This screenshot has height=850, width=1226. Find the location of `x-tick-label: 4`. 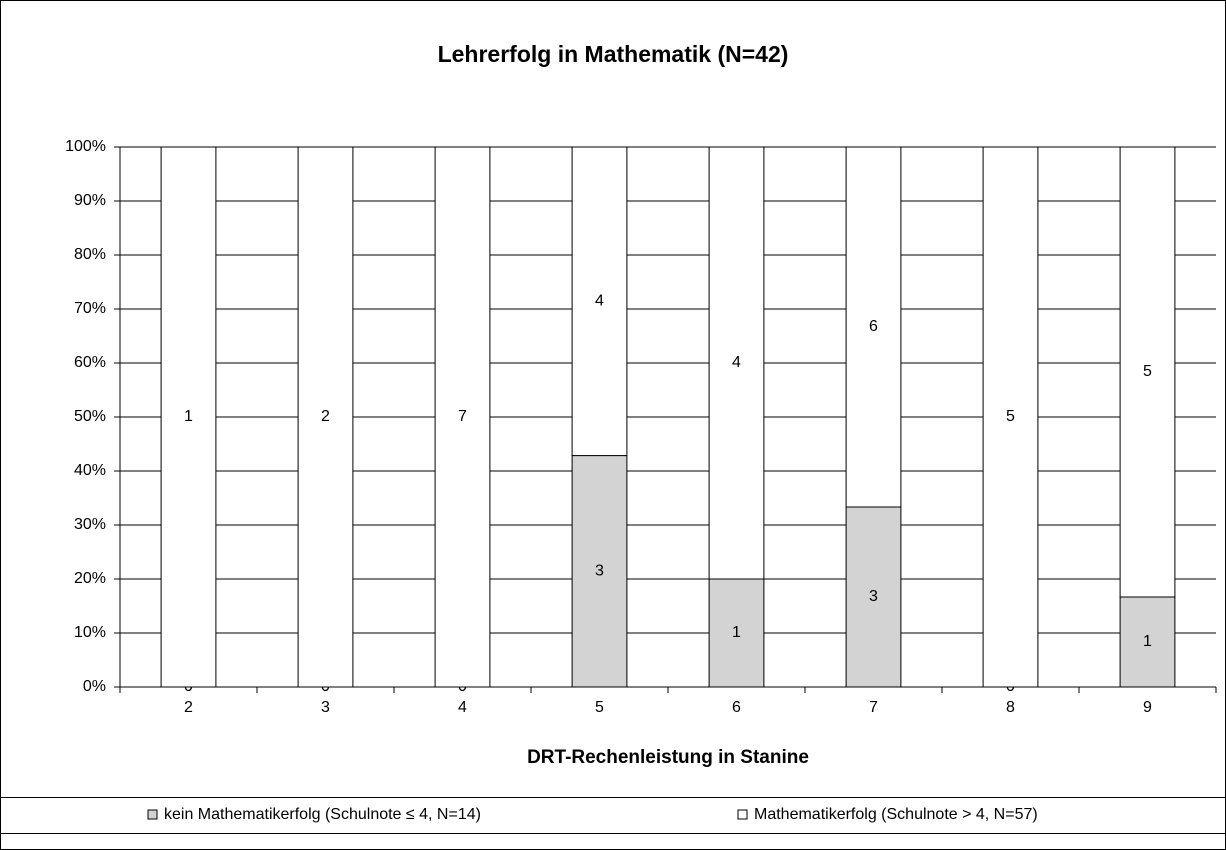

x-tick-label: 4 is located at coordinates (462, 707).